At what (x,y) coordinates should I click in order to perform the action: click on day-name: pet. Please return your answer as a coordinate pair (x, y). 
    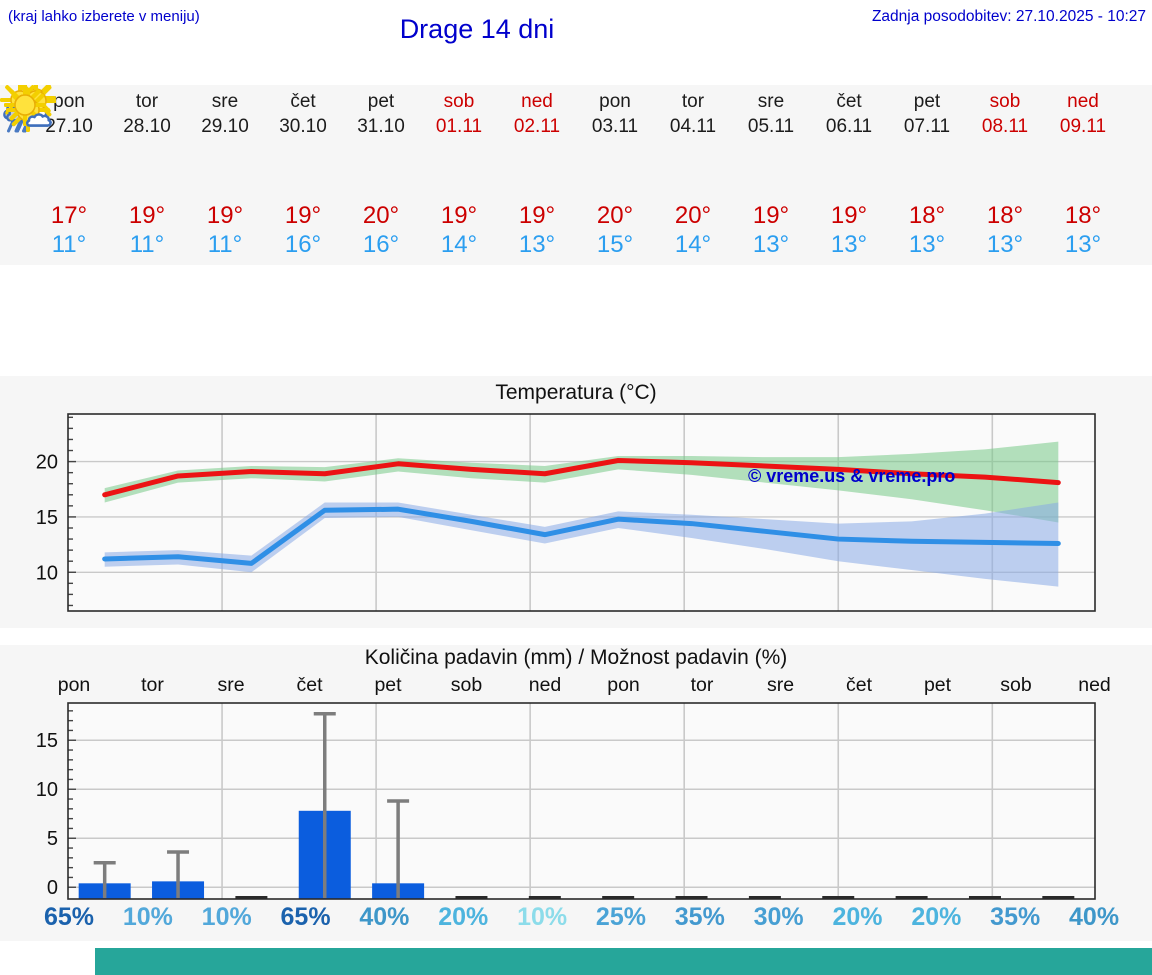
    Looking at the image, I should click on (927, 101).